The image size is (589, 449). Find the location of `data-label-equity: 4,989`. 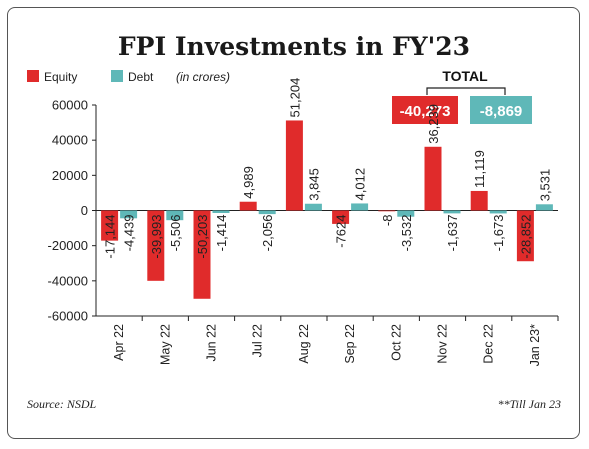

data-label-equity: 4,989 is located at coordinates (248, 182).